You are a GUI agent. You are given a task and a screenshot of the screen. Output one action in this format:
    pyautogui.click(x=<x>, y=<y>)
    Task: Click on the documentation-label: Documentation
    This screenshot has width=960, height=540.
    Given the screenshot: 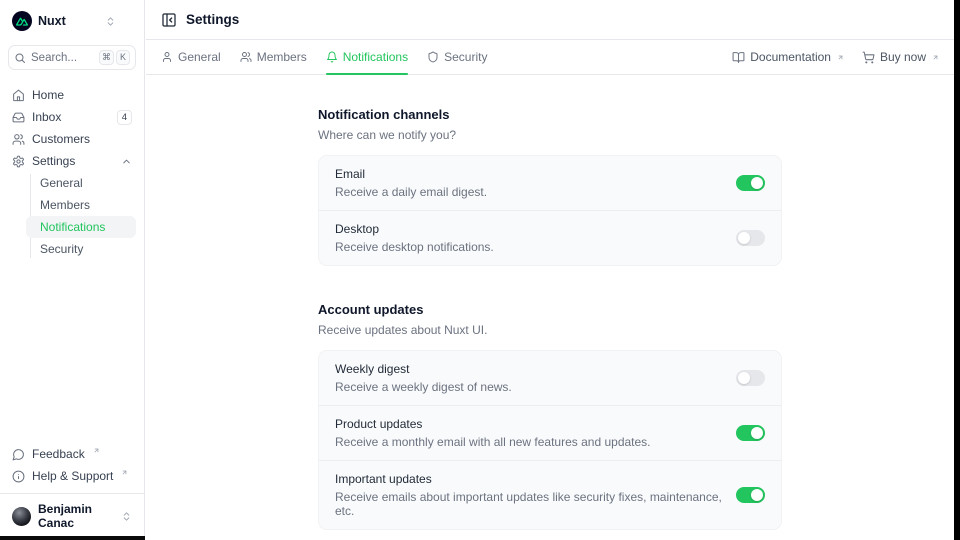 What is the action you would take?
    pyautogui.click(x=790, y=57)
    